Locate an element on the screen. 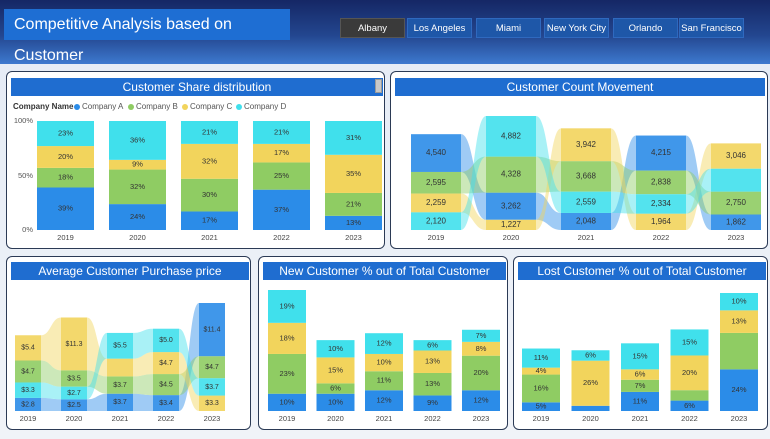  ribbon-company-b is located at coordinates (97, 382).